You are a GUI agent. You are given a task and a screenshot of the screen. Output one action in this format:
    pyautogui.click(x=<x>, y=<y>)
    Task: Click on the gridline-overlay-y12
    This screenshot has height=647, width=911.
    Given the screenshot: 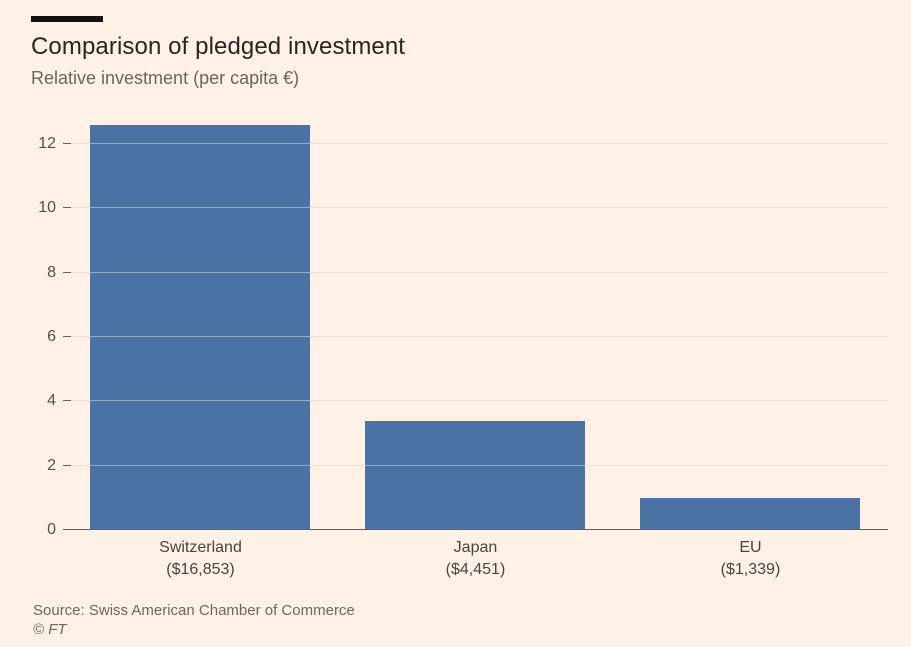 What is the action you would take?
    pyautogui.click(x=475, y=144)
    